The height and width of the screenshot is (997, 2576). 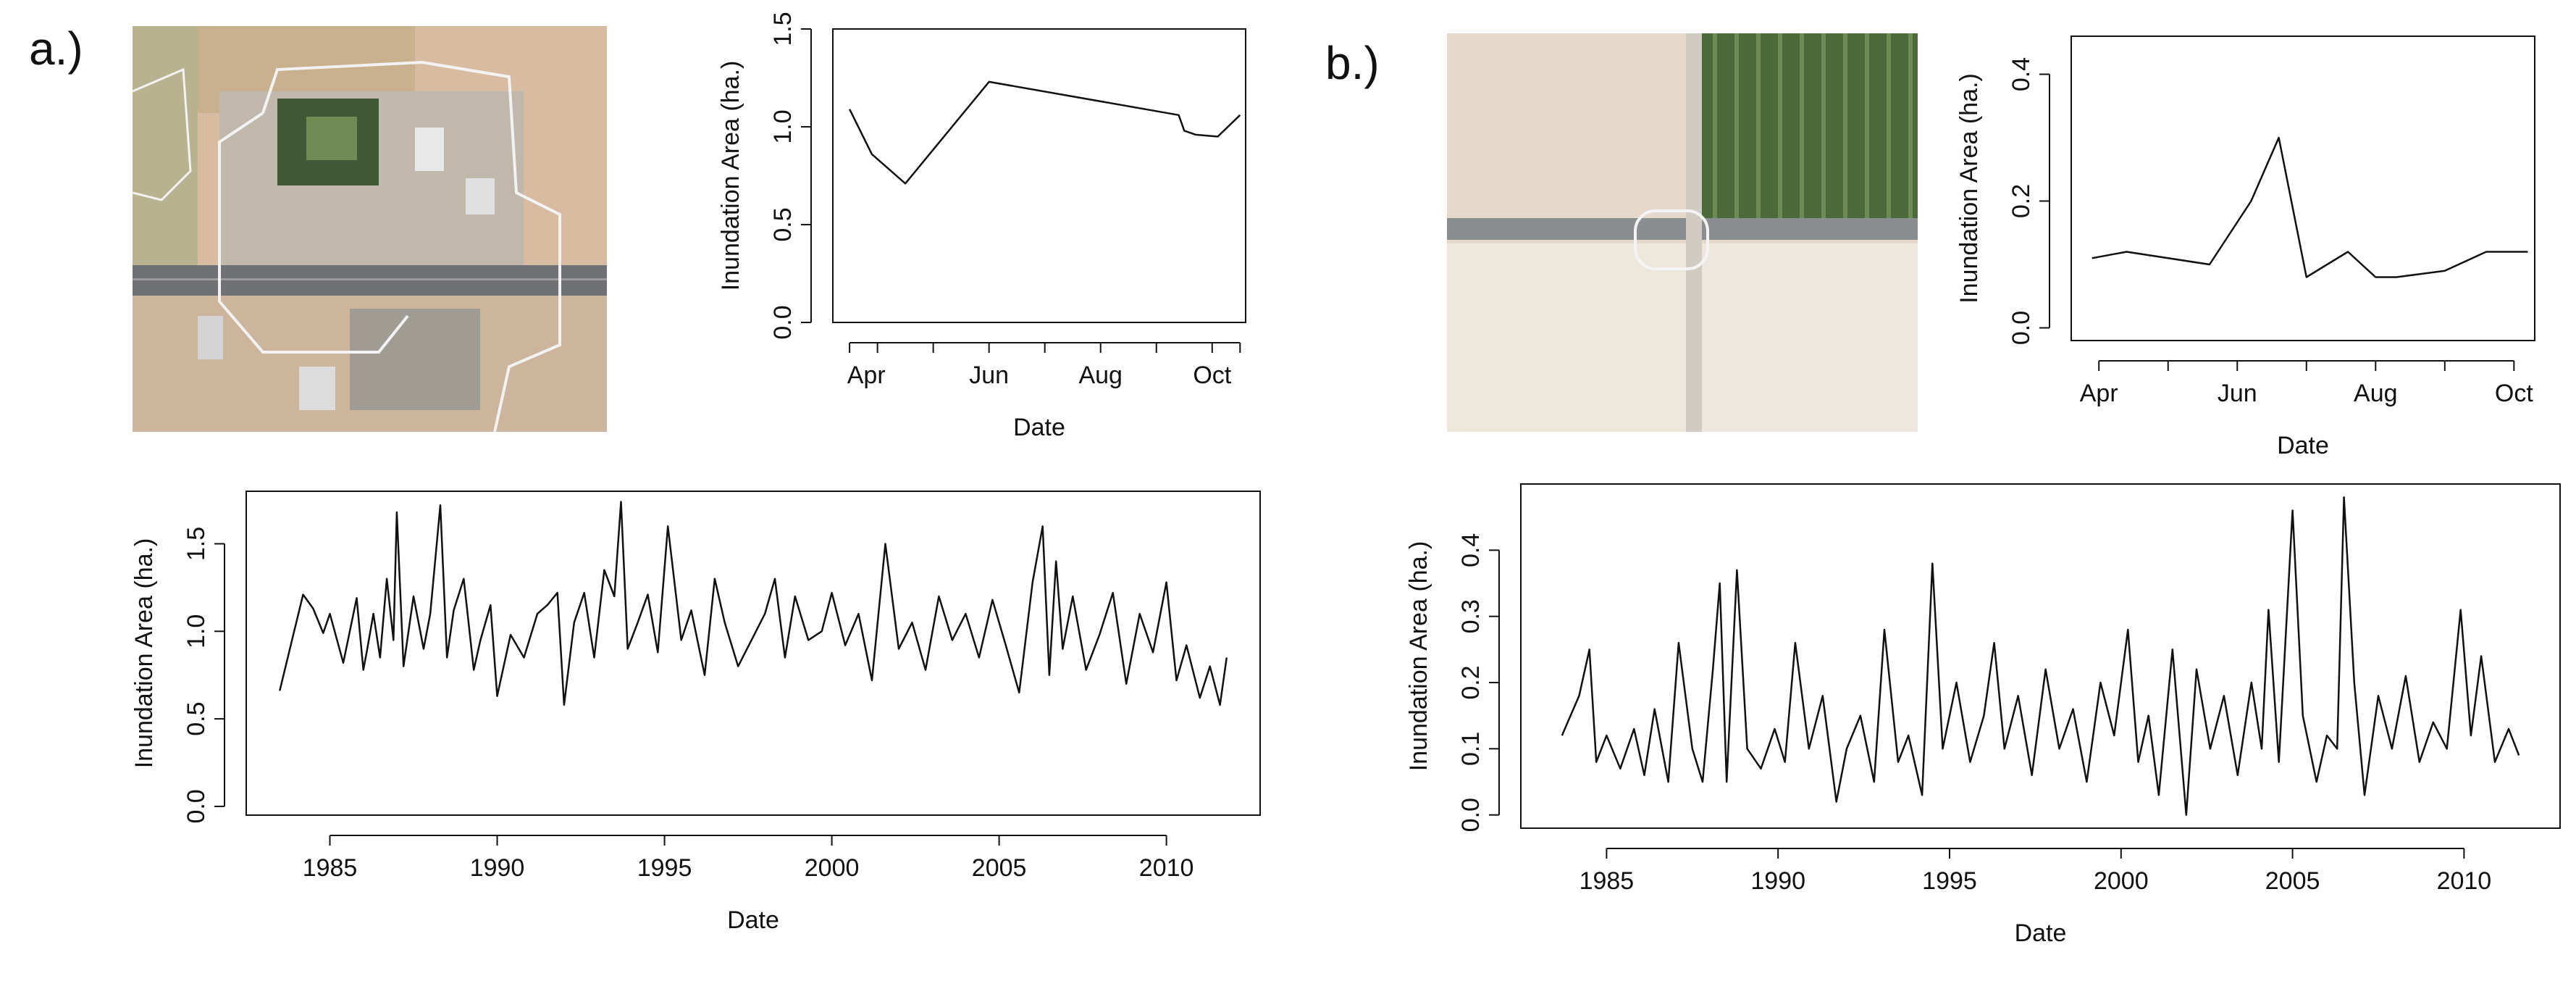 I want to click on aerial-photo-a-graphic, so click(x=370, y=229).